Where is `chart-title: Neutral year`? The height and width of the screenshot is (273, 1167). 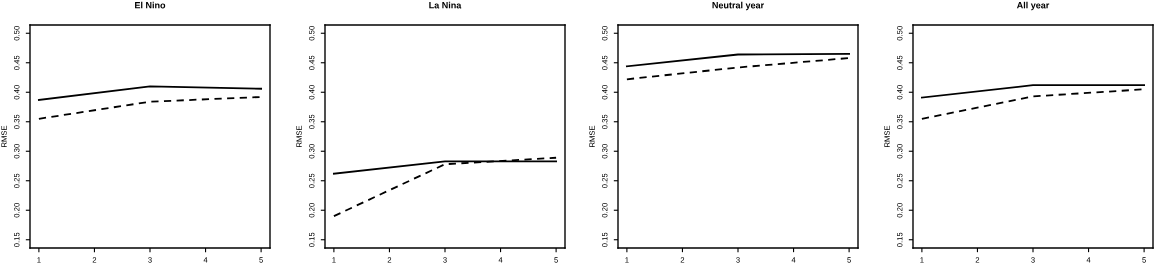 chart-title: Neutral year is located at coordinates (738, 6).